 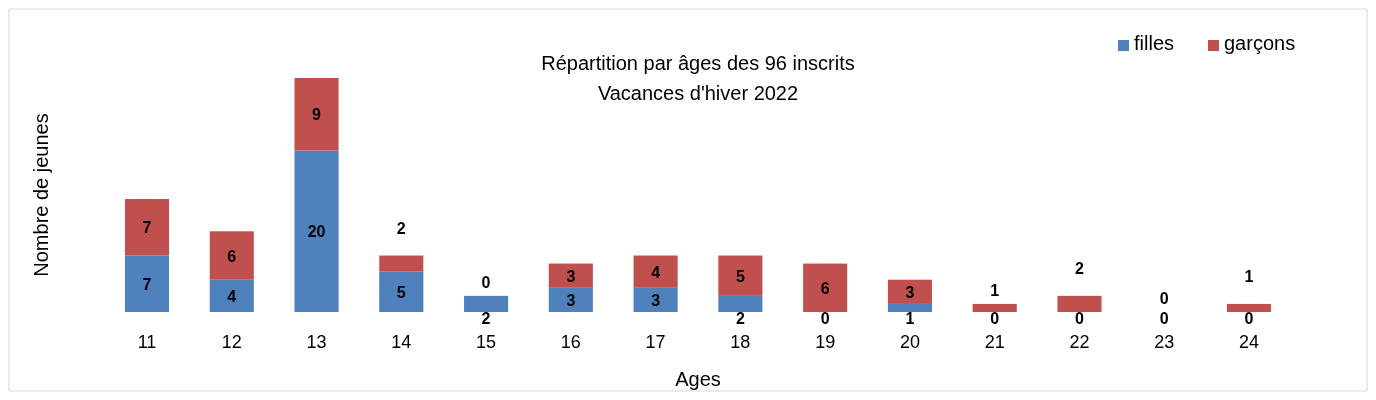 What do you see at coordinates (147, 342) in the screenshot?
I see `x-tick-label: 11` at bounding box center [147, 342].